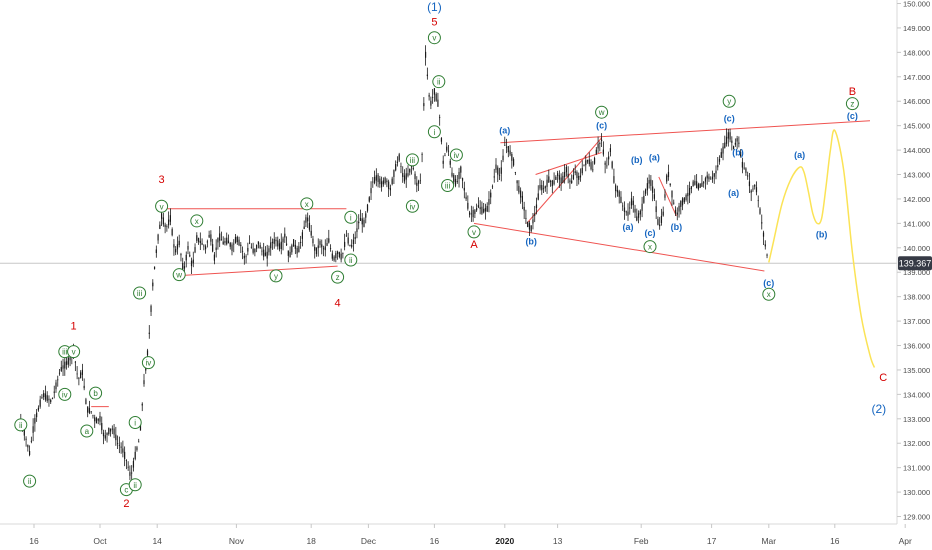  What do you see at coordinates (162, 180) in the screenshot?
I see `wave-label: 3` at bounding box center [162, 180].